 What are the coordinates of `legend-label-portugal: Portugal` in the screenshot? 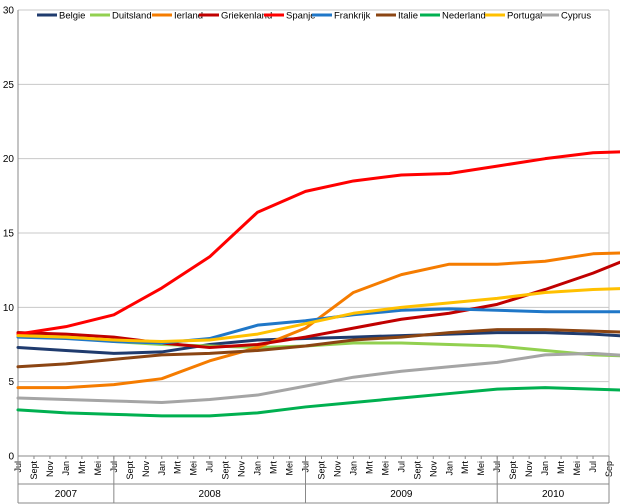 It's located at (524, 16).